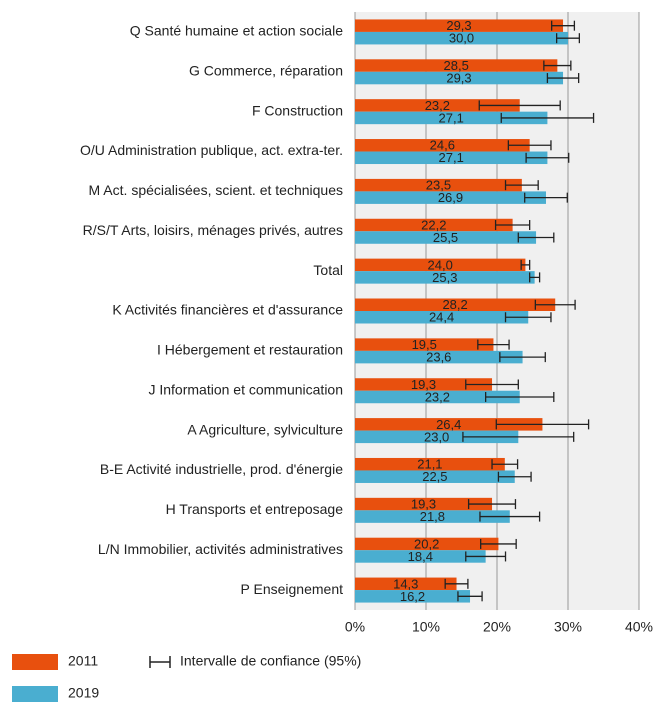  I want to click on y-tick-label: Total, so click(328, 270).